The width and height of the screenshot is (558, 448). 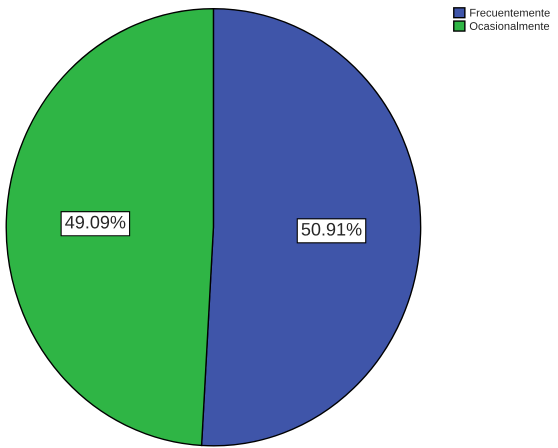 I want to click on legend-label: Ocasionalmente, so click(x=510, y=26).